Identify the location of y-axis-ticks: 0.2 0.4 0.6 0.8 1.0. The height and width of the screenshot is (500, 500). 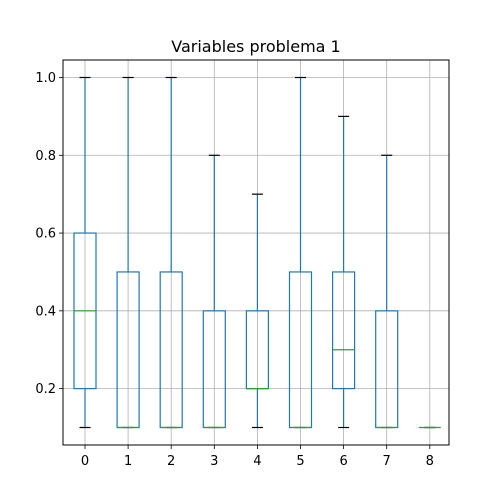
(49, 234).